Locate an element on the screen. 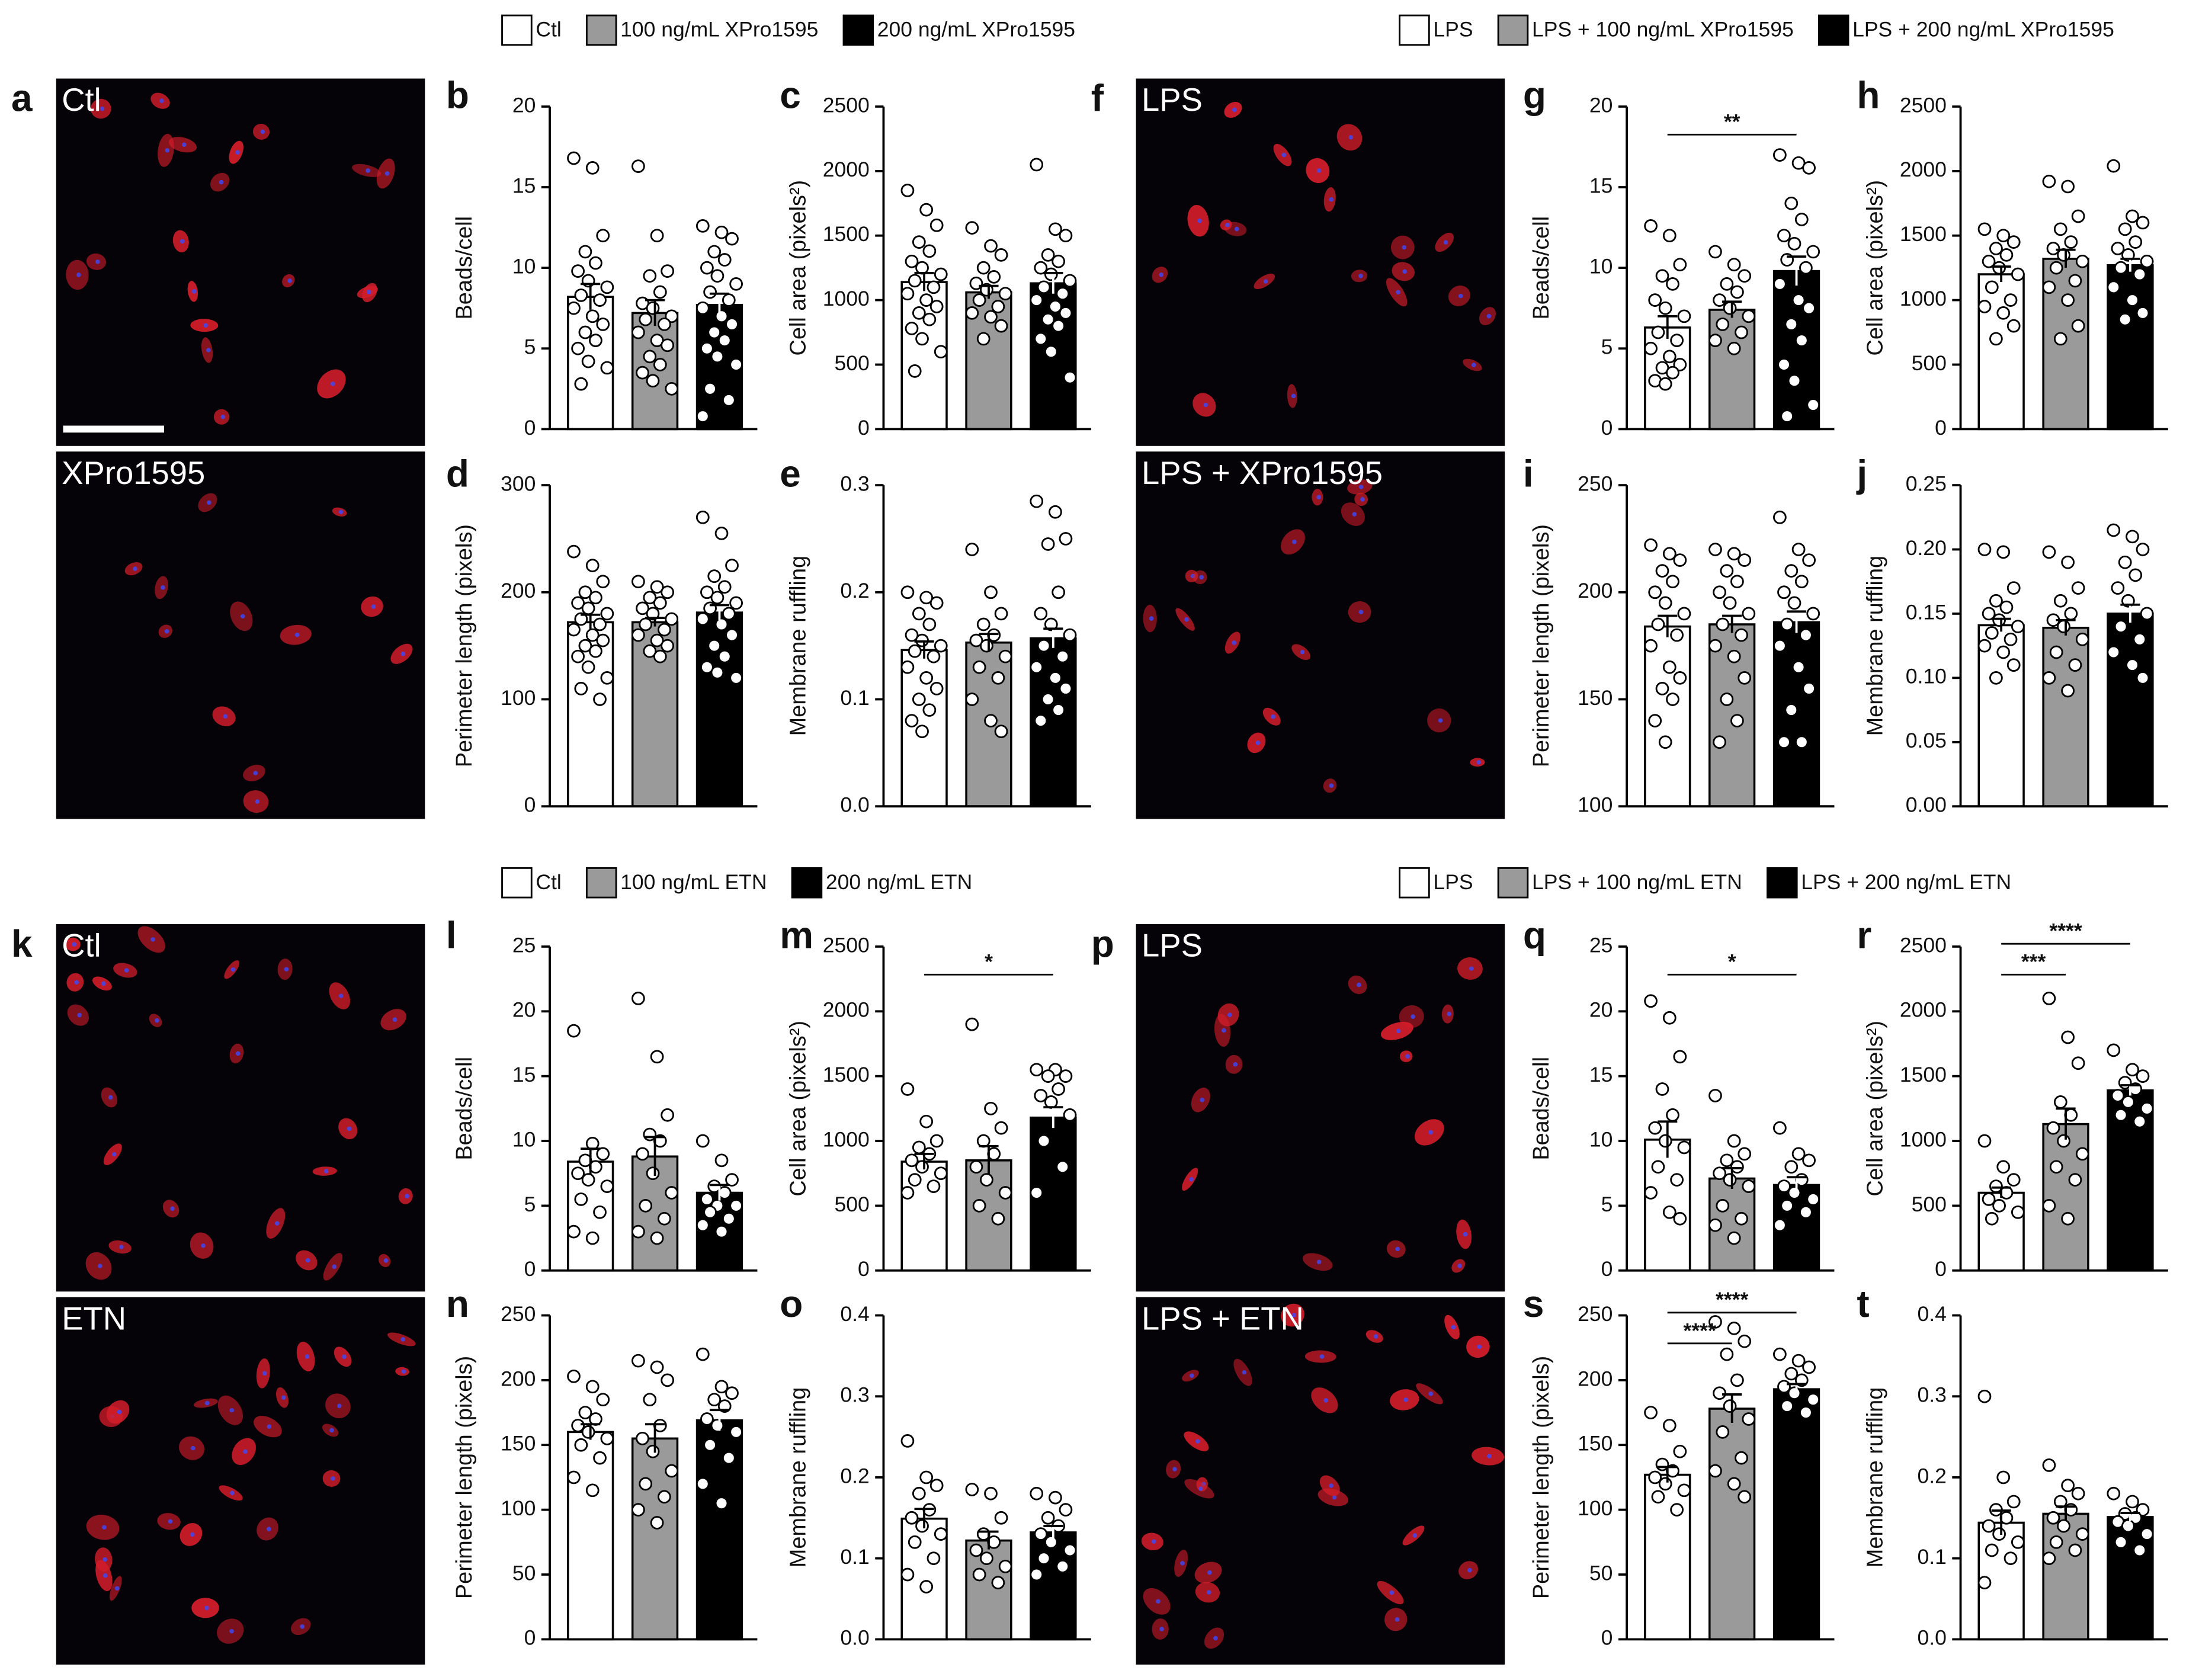 This screenshot has height=1680, width=2199. panel-letter: q is located at coordinates (1534, 935).